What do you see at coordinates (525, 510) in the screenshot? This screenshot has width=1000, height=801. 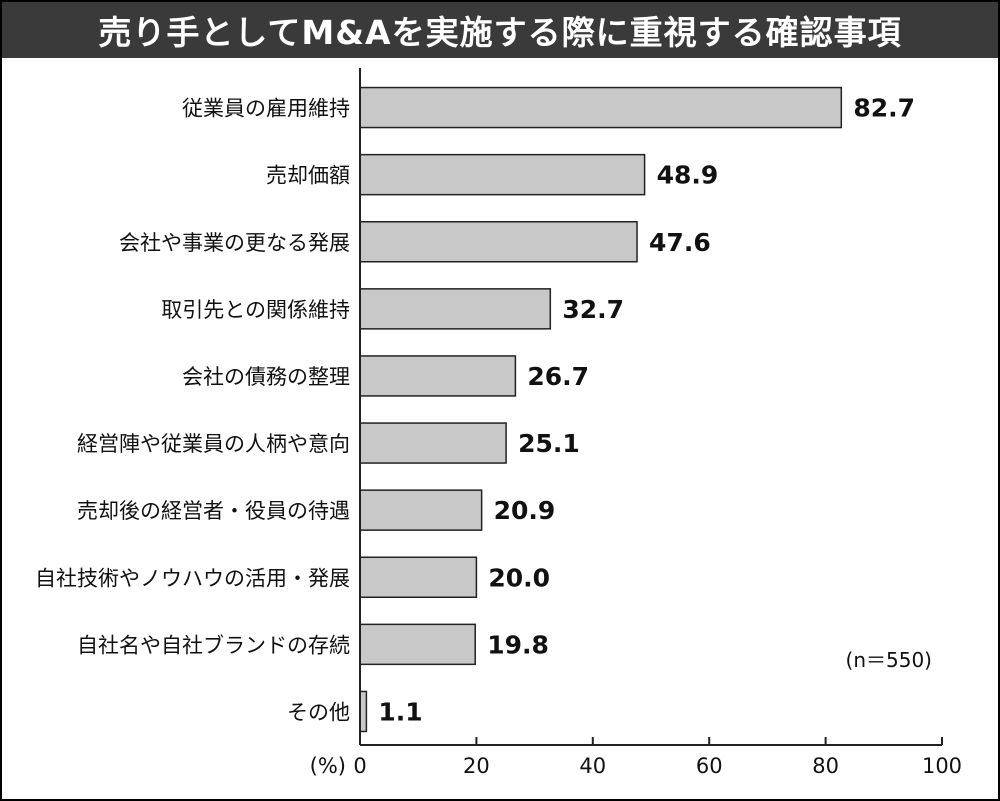 I see `value-label: 20.9` at bounding box center [525, 510].